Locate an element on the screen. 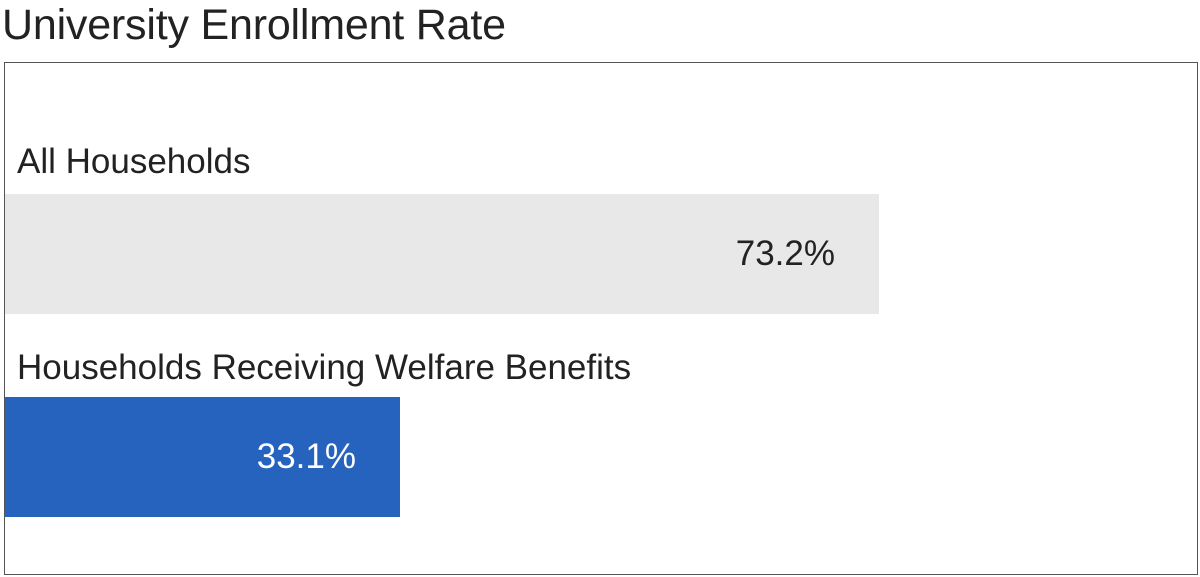 The image size is (1200, 577). category-label-welfare-households: Households Receiving Welfare Benefits is located at coordinates (324, 367).